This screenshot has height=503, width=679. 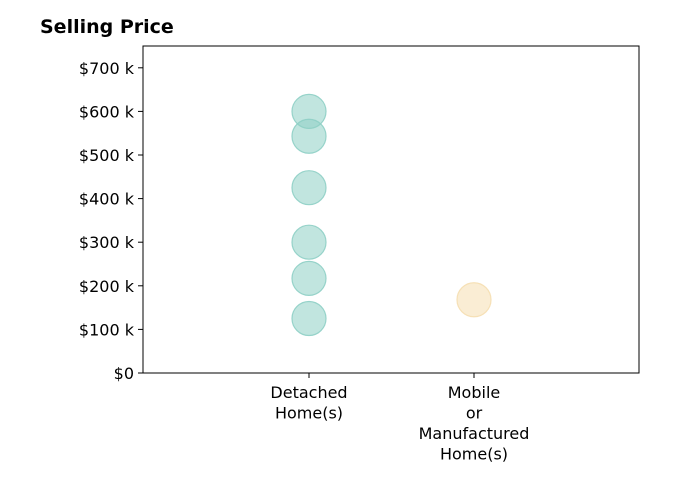 What do you see at coordinates (107, 242) in the screenshot?
I see `y-tick-label: $300 k` at bounding box center [107, 242].